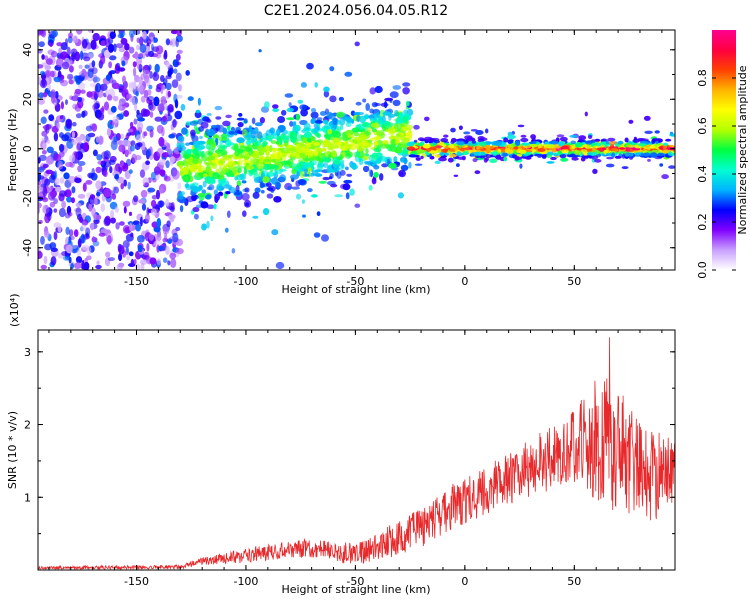 The image size is (750, 600). Describe the element at coordinates (464, 581) in the screenshot. I see `snr-x-tick-label: 0` at that location.